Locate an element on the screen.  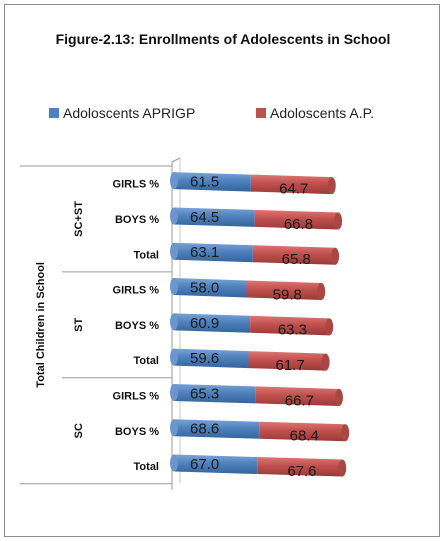
y-axis-title: Total Children in School is located at coordinates (41, 325).